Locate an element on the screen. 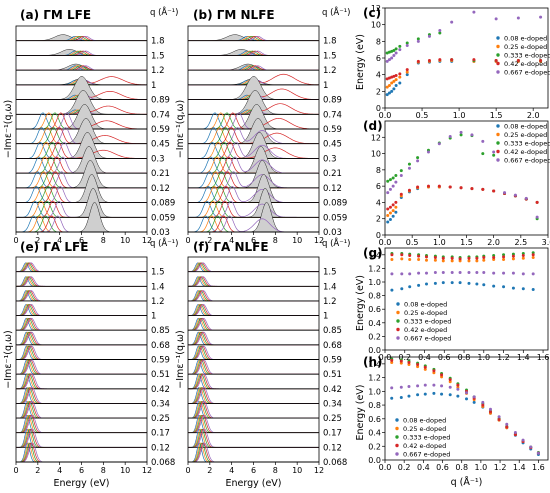 This screenshot has width=550, height=493. x-tick-label: 8 is located at coordinates (275, 470).